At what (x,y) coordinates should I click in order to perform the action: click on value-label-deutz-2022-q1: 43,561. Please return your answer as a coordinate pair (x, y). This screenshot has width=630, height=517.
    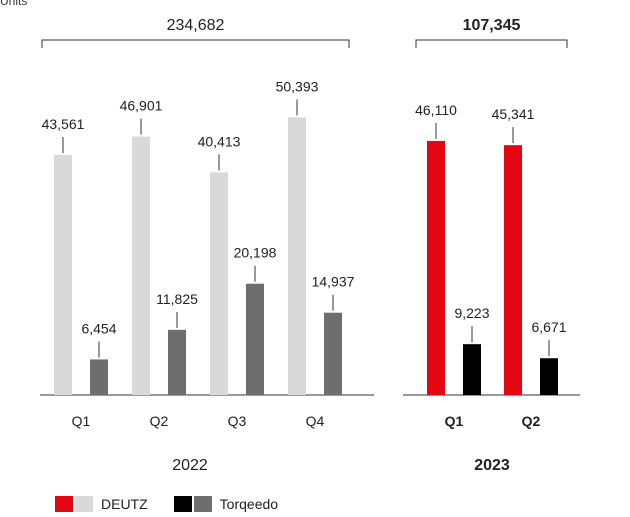
    Looking at the image, I should click on (63, 124).